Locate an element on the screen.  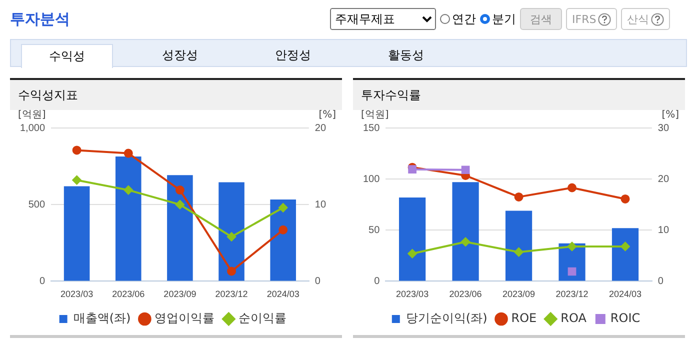
legend-label: ROE is located at coordinates (524, 318).